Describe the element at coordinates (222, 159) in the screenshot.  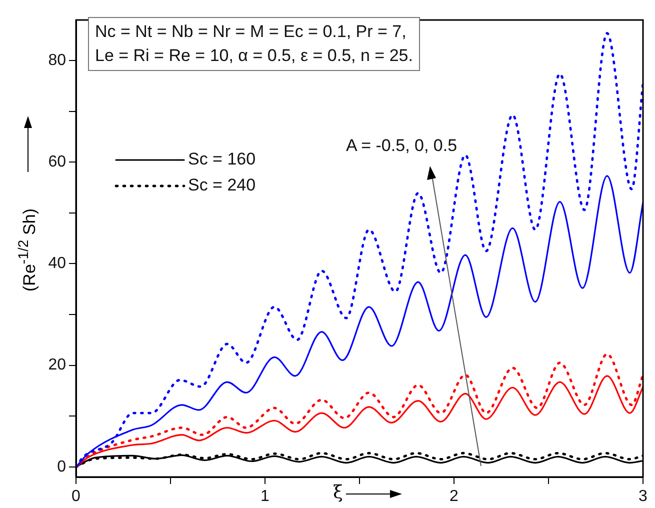
I see `legend-label: Sc = 160` at that location.